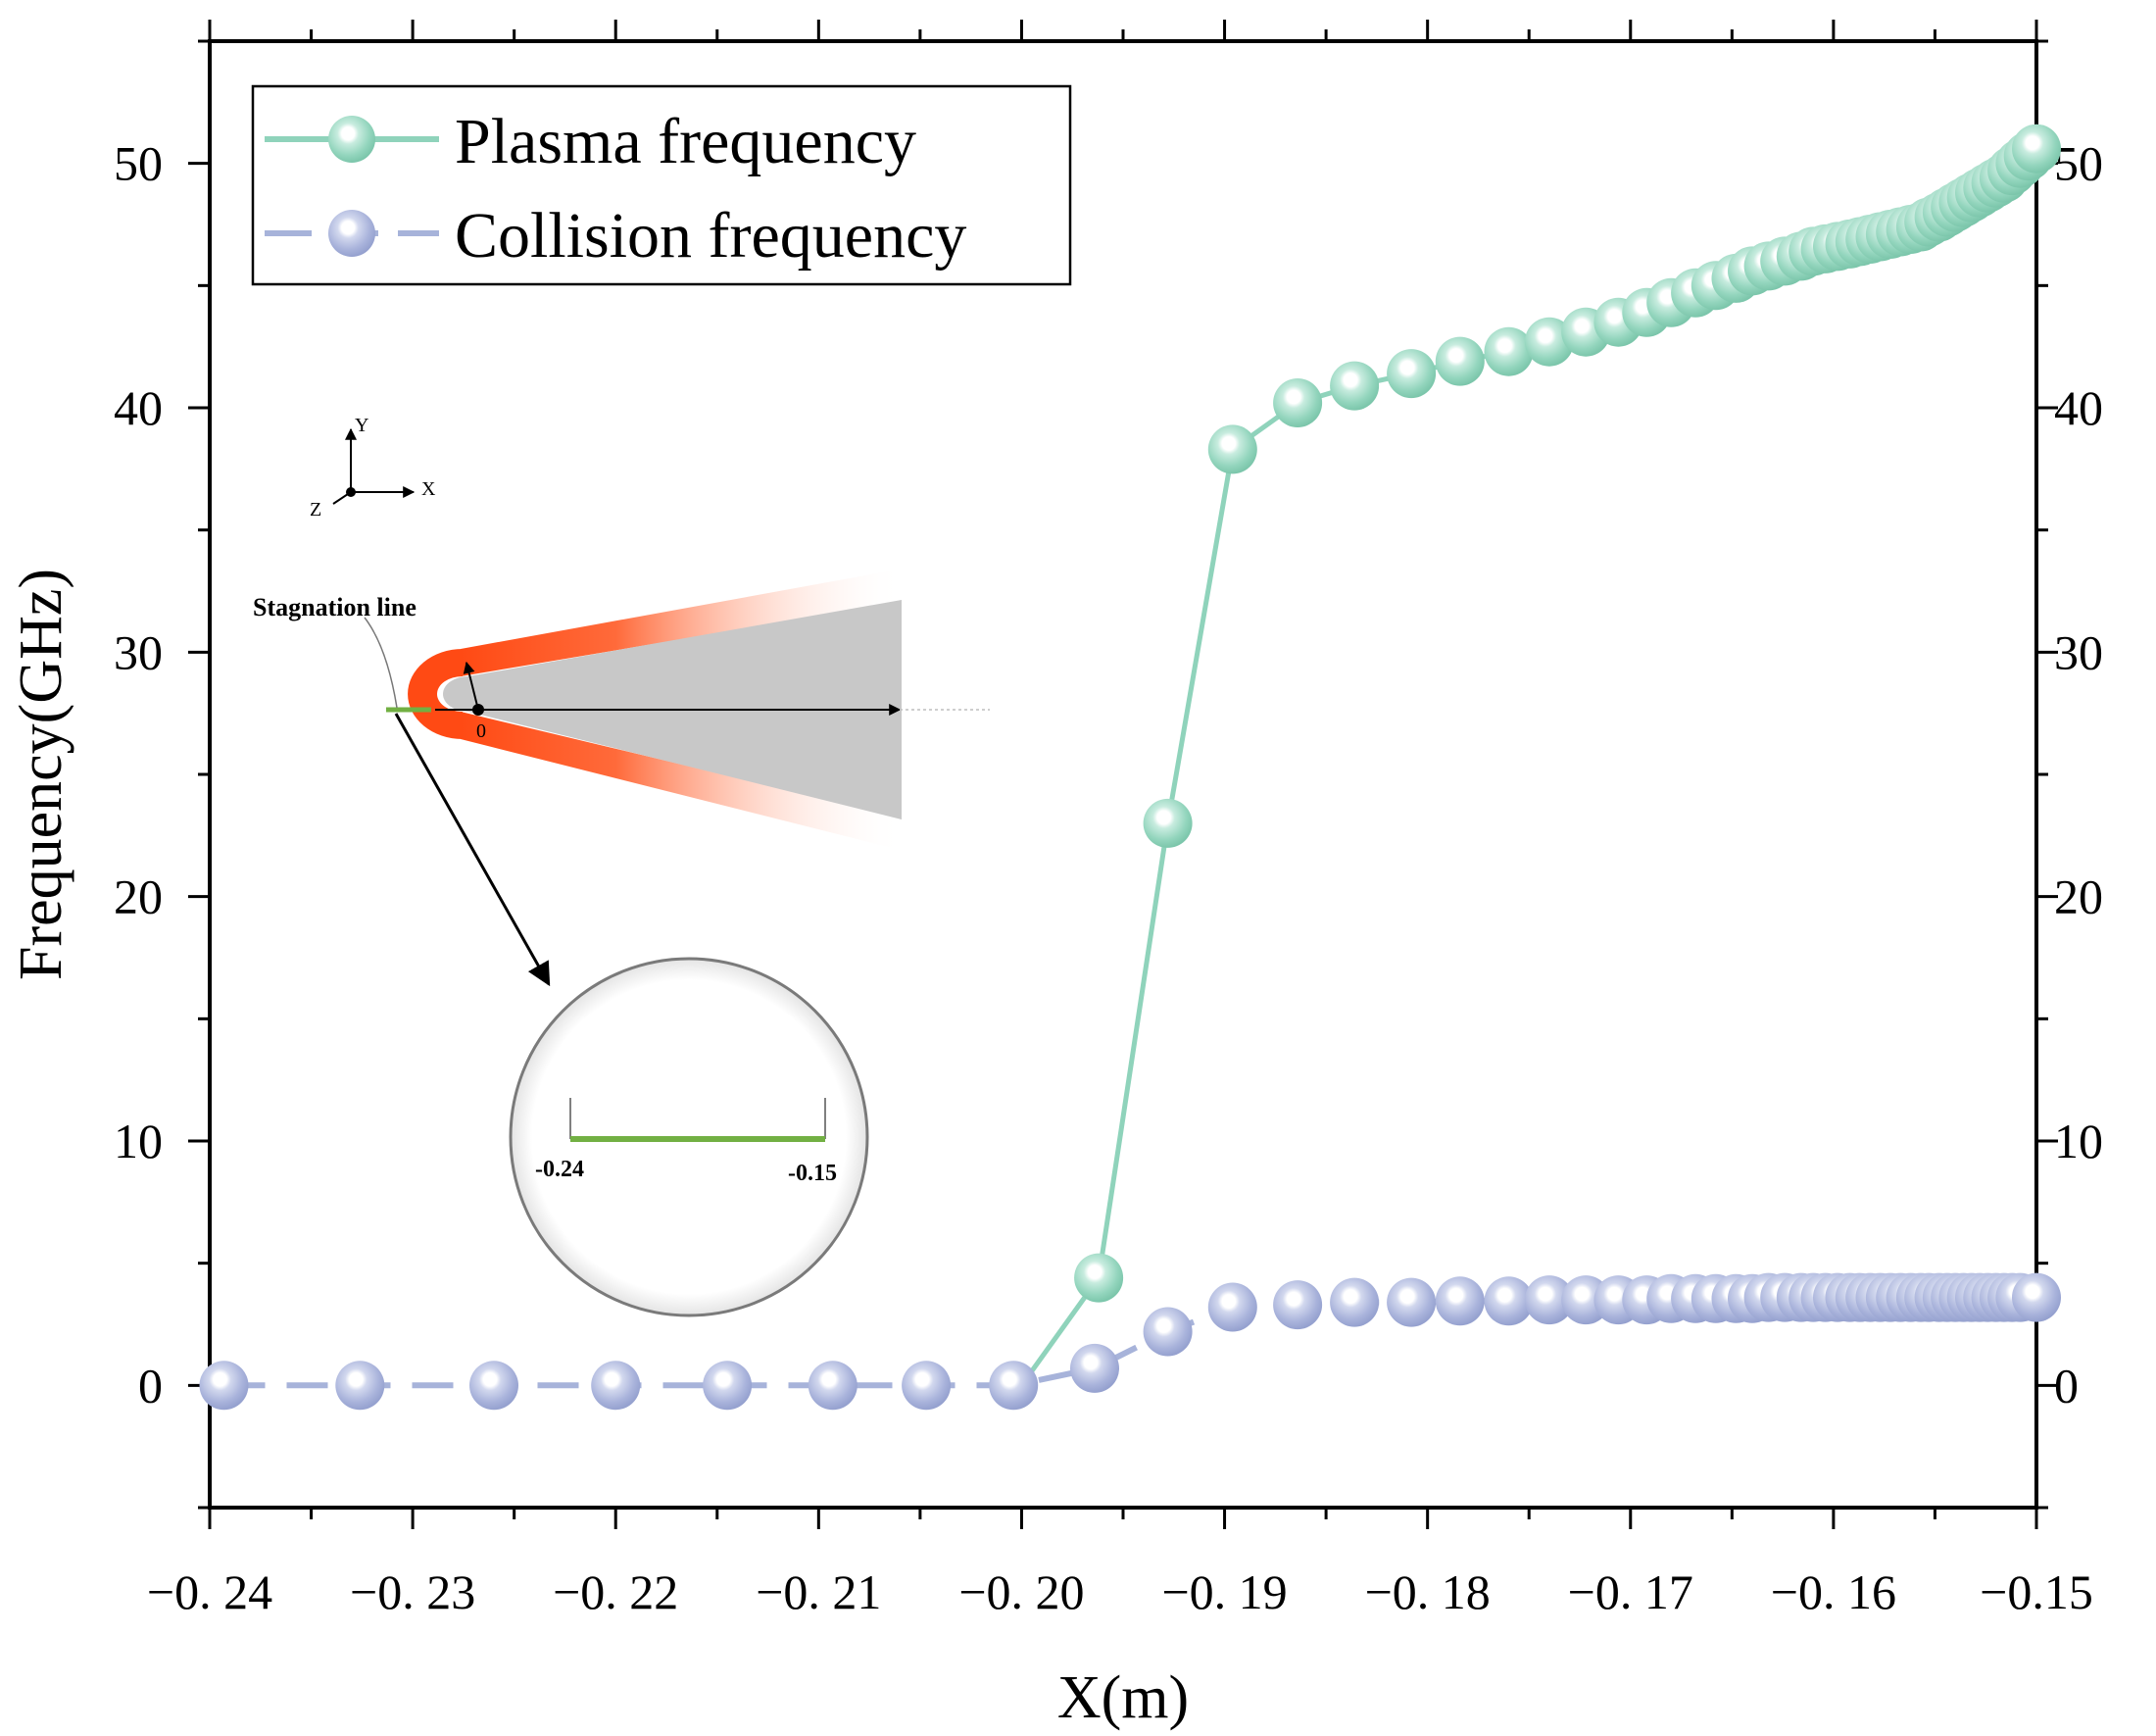  I want to click on x-tick-label: −0. 21, so click(818, 1592).